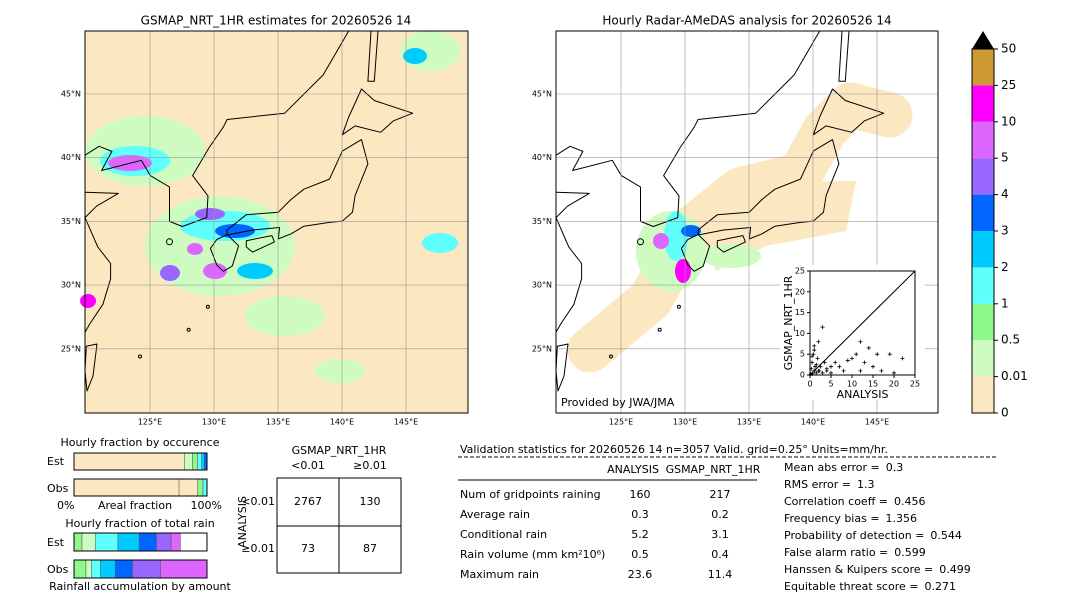  I want to click on lat-label: 40°N, so click(71, 157).